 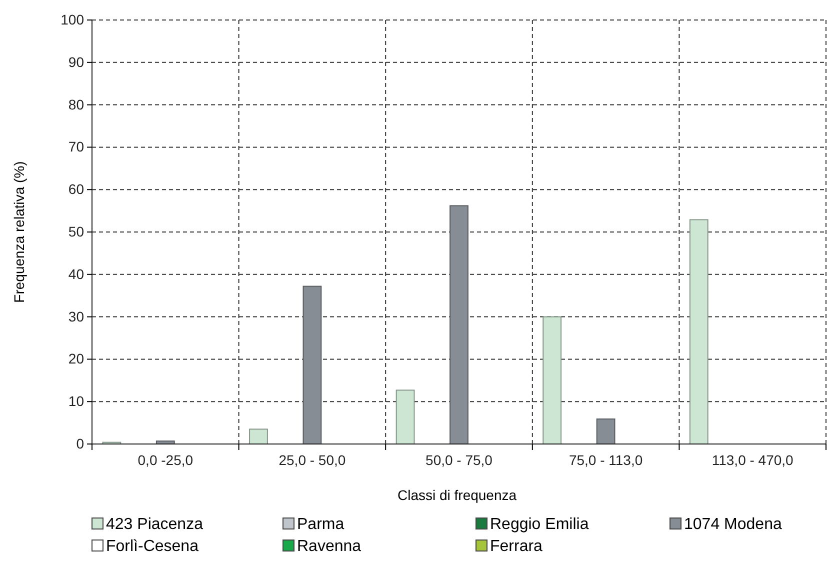 I want to click on y-tick-label: 80, so click(x=76, y=104).